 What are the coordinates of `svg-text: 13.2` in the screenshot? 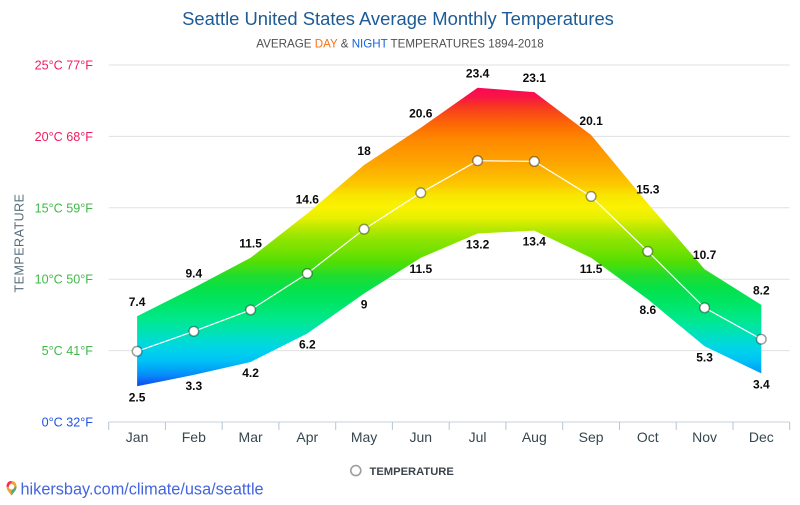 It's located at (478, 245).